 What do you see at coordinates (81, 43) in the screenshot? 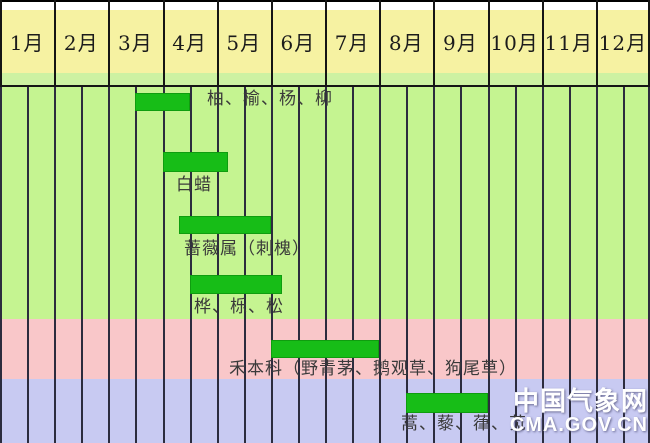
I see `month-label-2: 2月` at bounding box center [81, 43].